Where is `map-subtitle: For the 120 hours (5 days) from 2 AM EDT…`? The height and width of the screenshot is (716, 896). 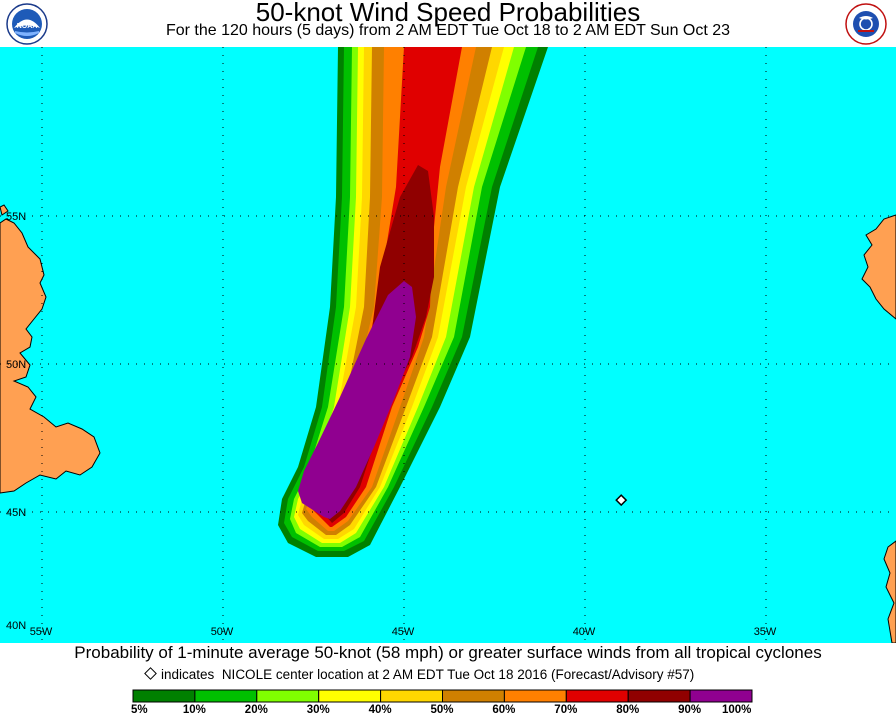 map-subtitle: For the 120 hours (5 days) from 2 AM EDT… is located at coordinates (448, 30).